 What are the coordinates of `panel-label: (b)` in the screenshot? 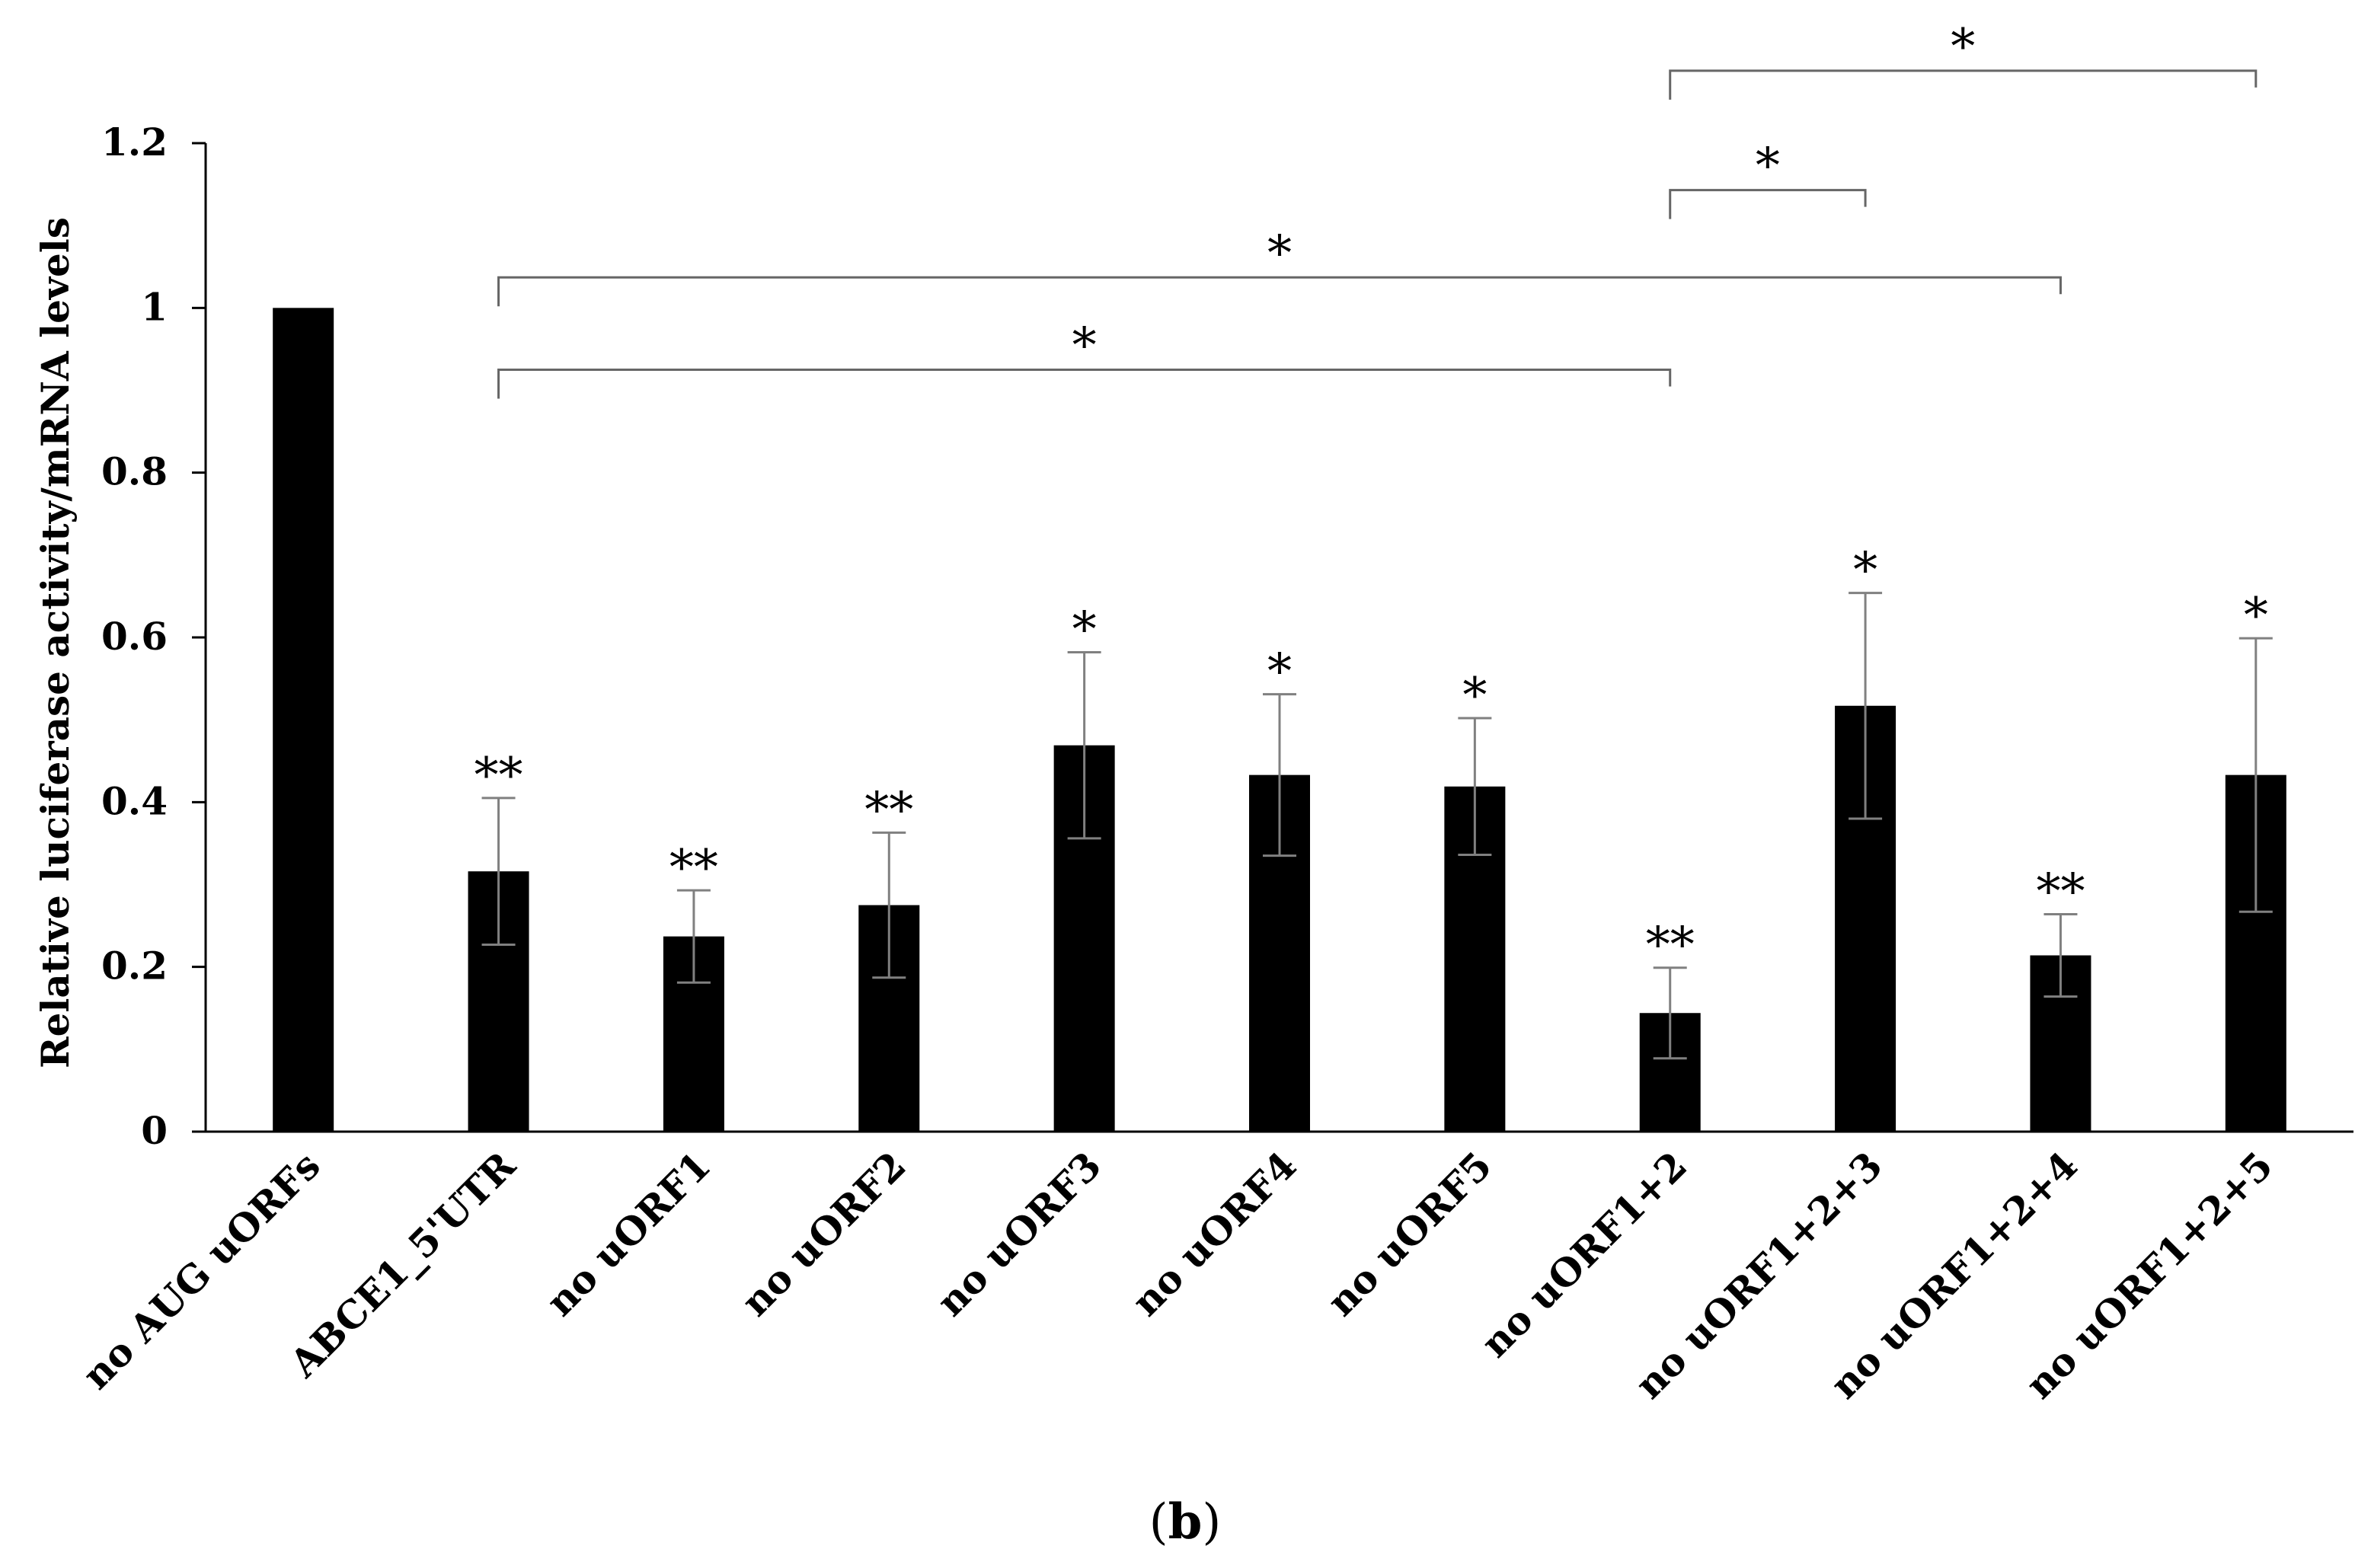 It's located at (1185, 1522).